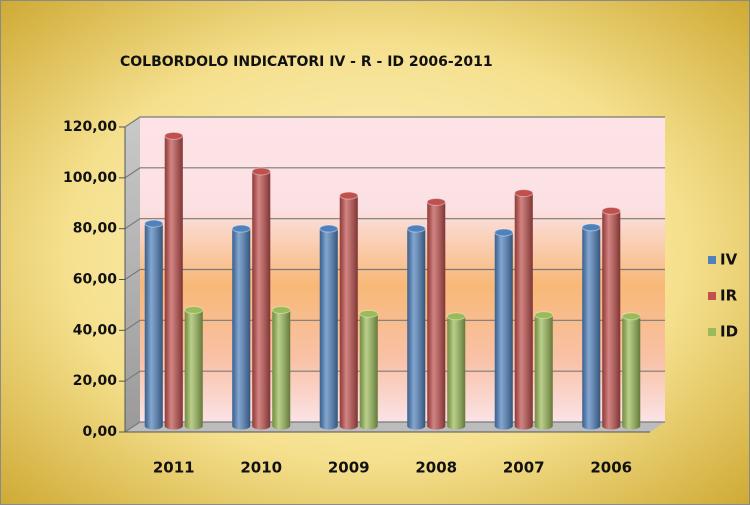  I want to click on y-tick-label: 40,00, so click(95, 330).